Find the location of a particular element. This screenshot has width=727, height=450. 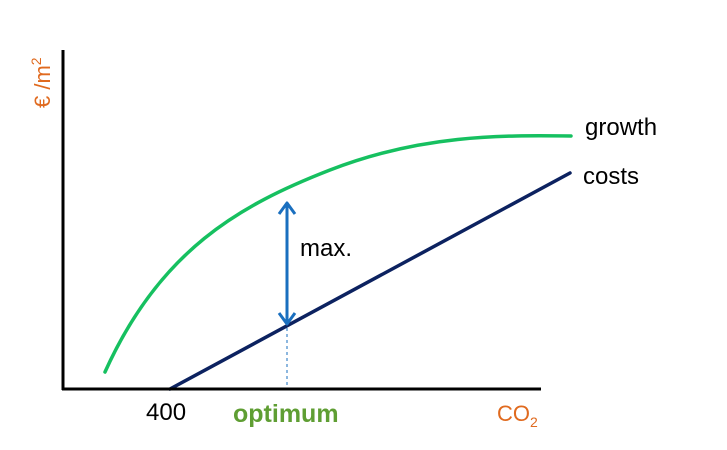

y-axis-label-superscript: 2 is located at coordinates (36, 61).